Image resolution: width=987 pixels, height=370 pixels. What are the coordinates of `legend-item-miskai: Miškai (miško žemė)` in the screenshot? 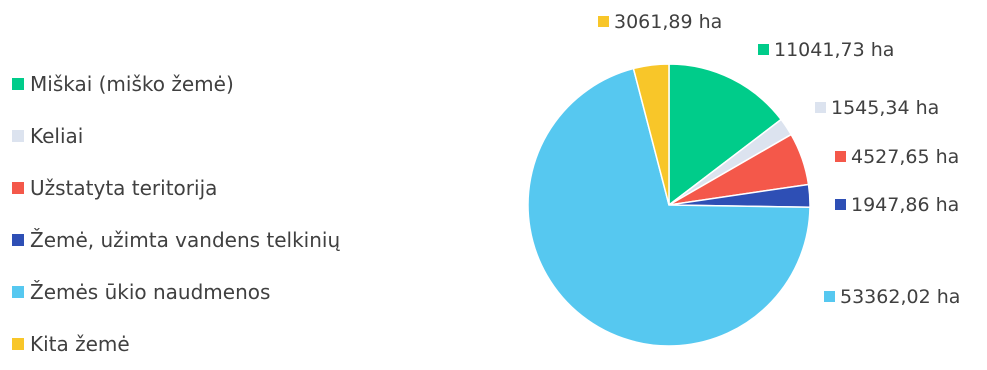 It's located at (176, 84).